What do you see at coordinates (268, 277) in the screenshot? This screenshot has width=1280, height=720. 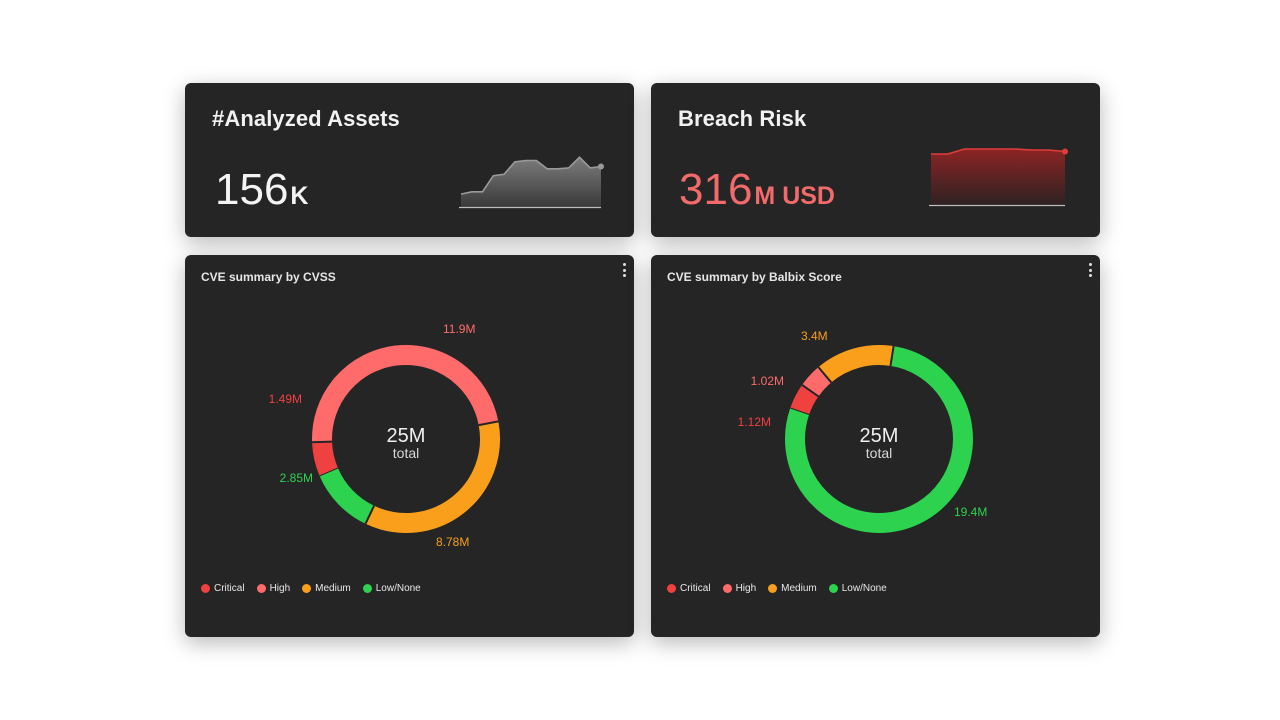 I see `cve-cvss-title: CVE summary by CVSS` at bounding box center [268, 277].